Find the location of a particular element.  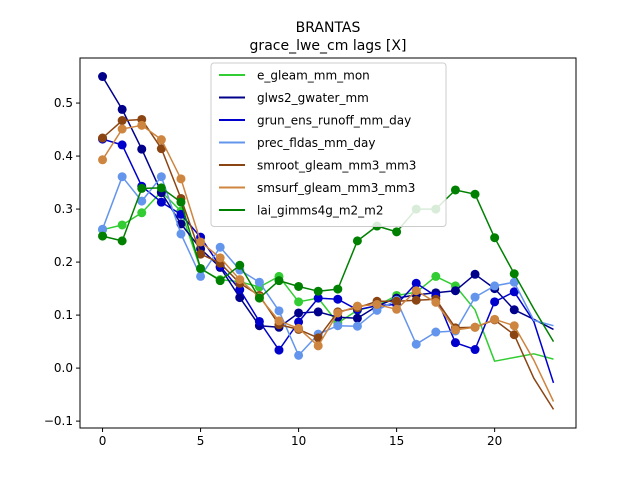

legend-box is located at coordinates (328, 144).